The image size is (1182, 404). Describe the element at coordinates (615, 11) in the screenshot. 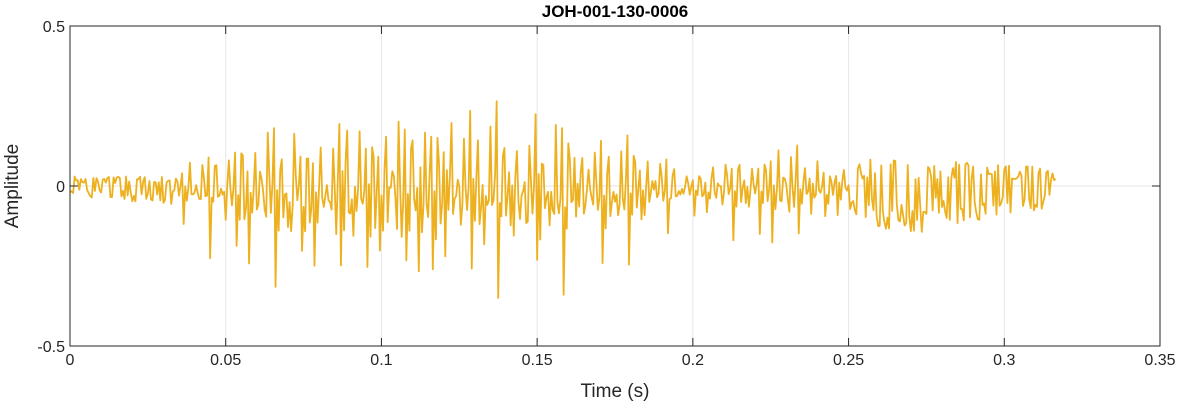

I see `chart-title: JOH-001-130-0006` at that location.